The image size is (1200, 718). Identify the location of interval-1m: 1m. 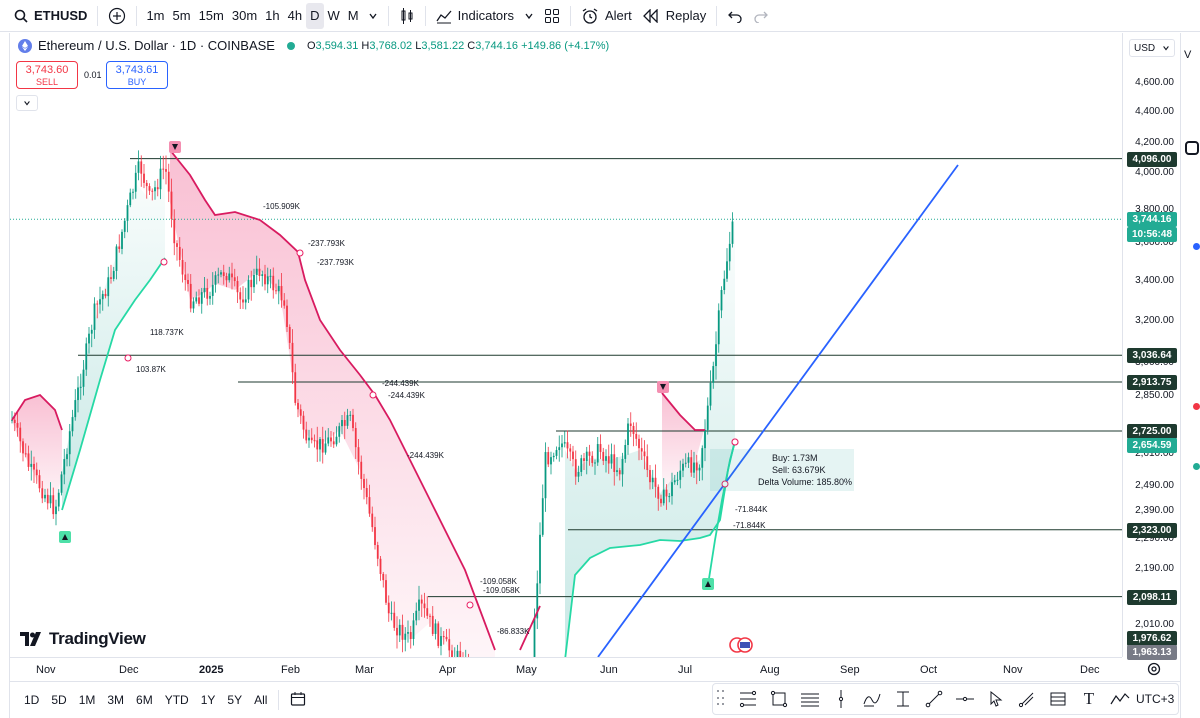
(155, 15).